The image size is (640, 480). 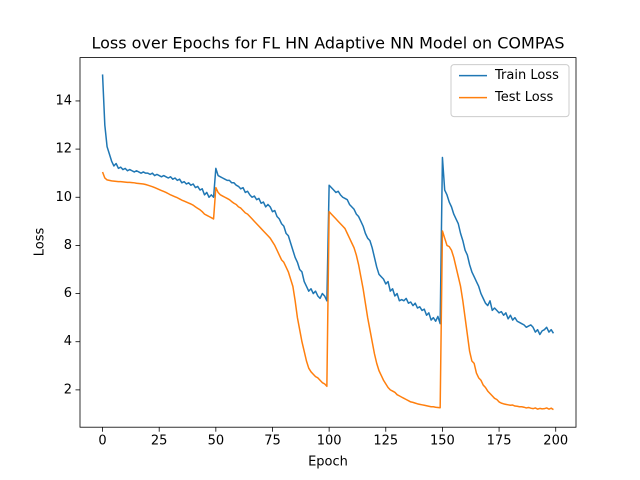 What do you see at coordinates (68, 341) in the screenshot?
I see `y-tick-label: 4` at bounding box center [68, 341].